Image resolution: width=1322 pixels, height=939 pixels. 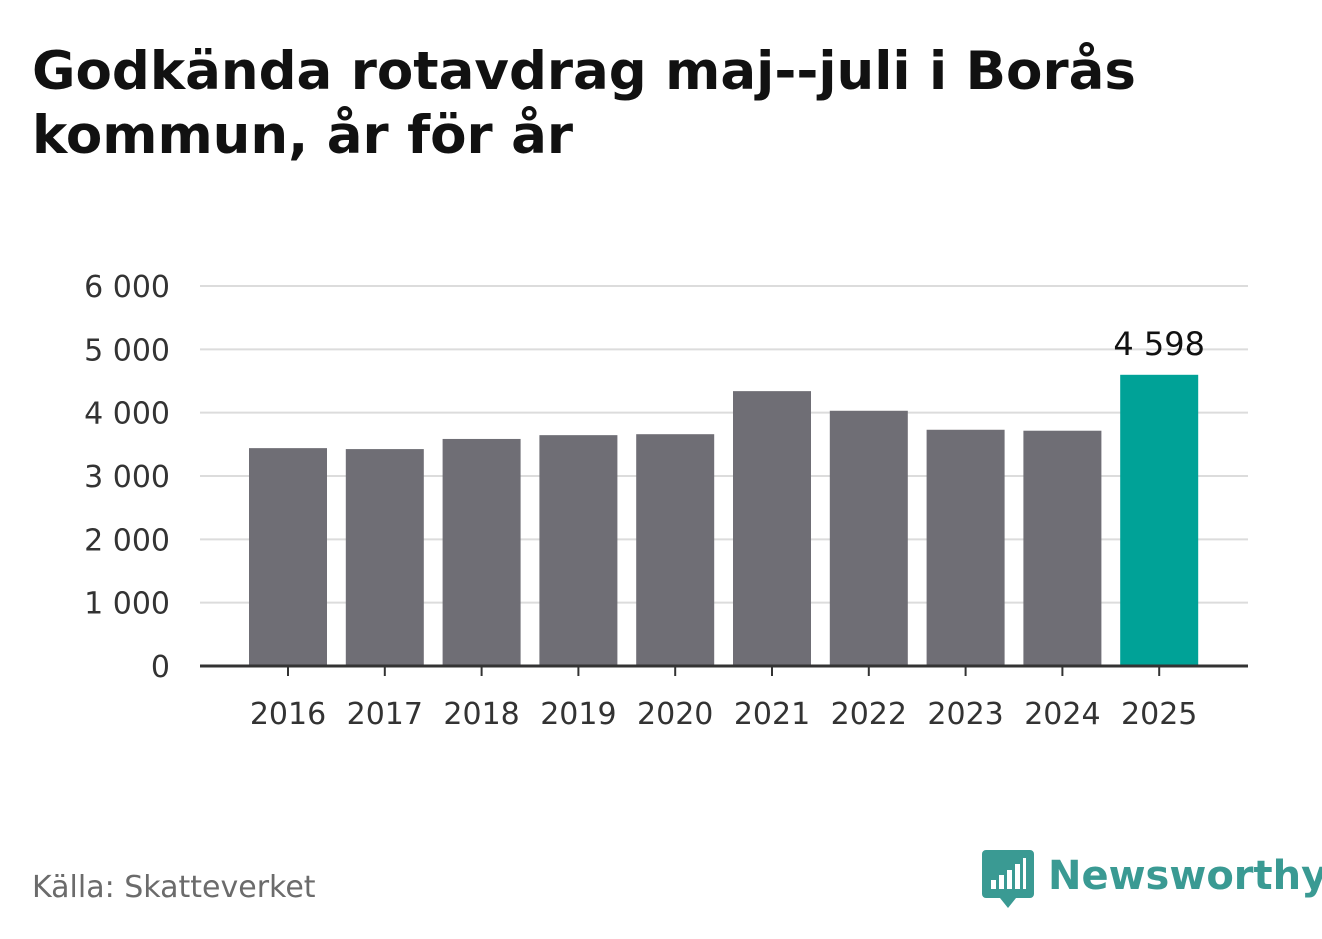 I want to click on bar-2024, so click(x=1062, y=548).